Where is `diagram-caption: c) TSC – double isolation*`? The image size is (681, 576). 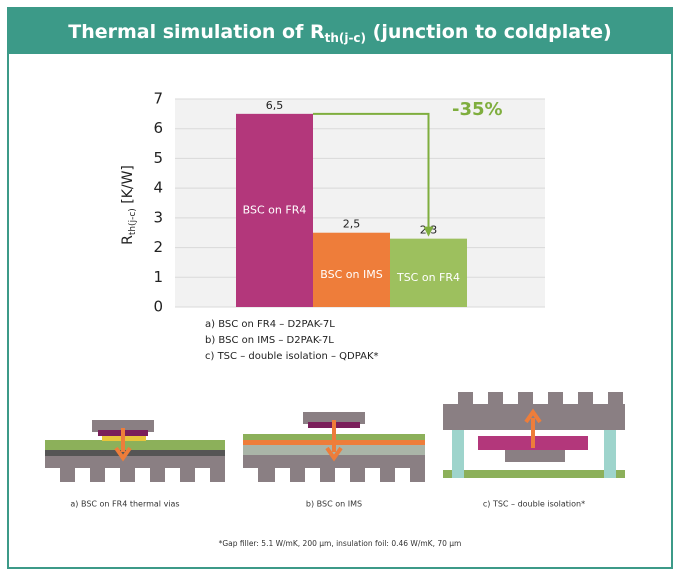
diagram-caption: c) TSC – double isolation* is located at coordinates (534, 504).